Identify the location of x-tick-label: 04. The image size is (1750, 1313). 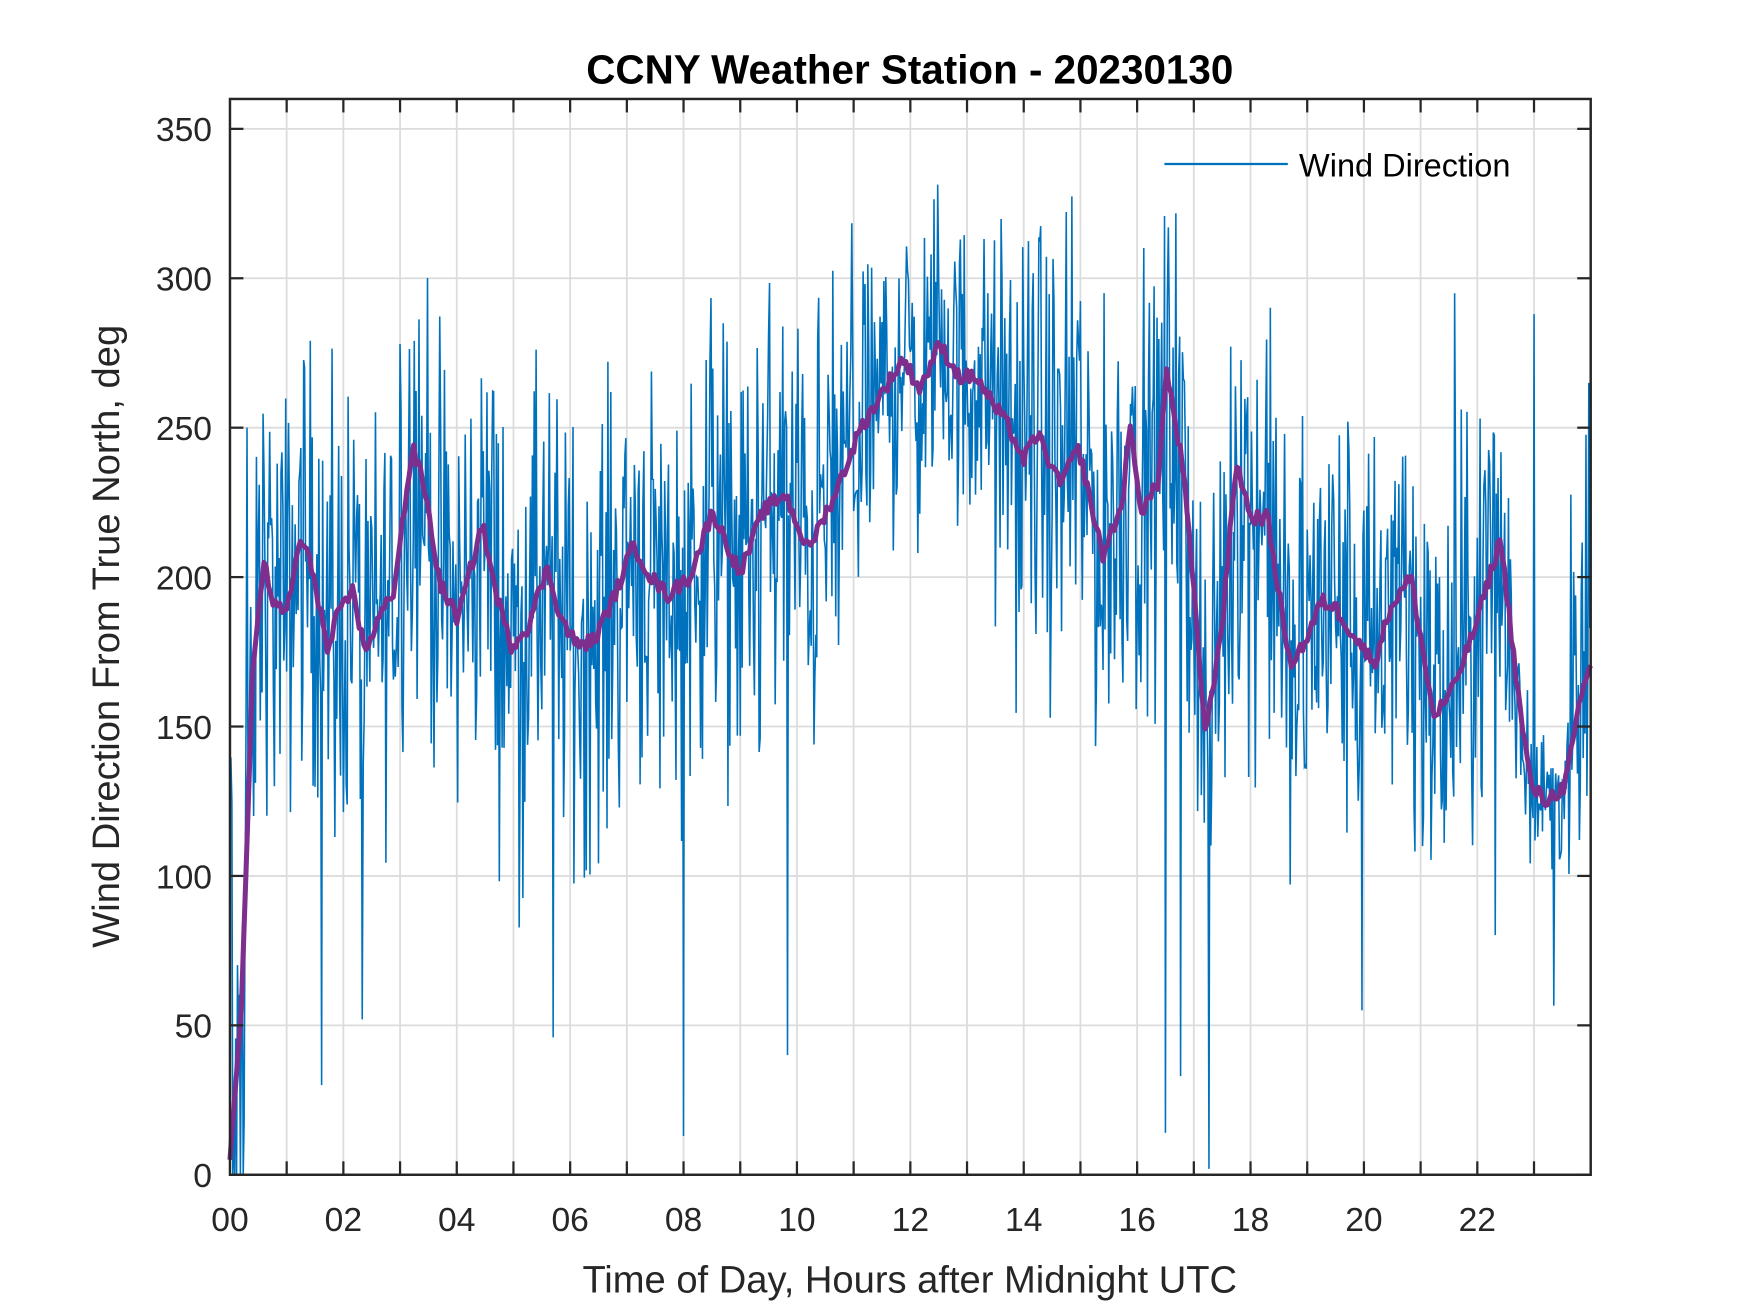
(456, 1220).